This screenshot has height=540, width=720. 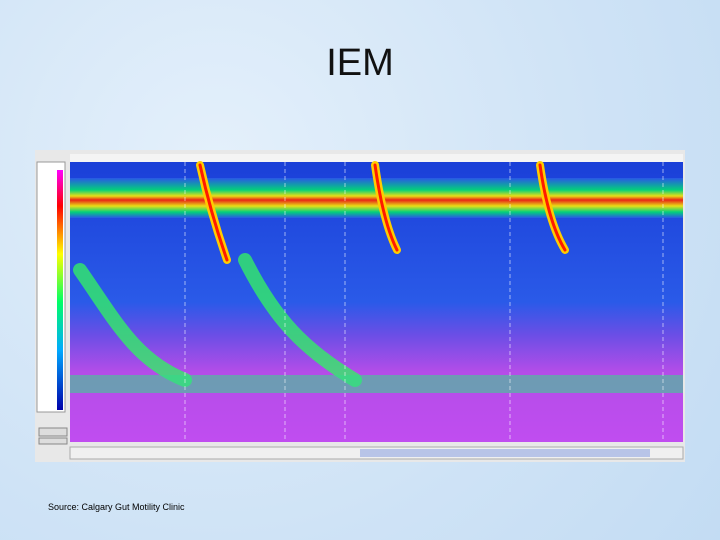 What do you see at coordinates (53, 441) in the screenshot?
I see `range-button` at bounding box center [53, 441].